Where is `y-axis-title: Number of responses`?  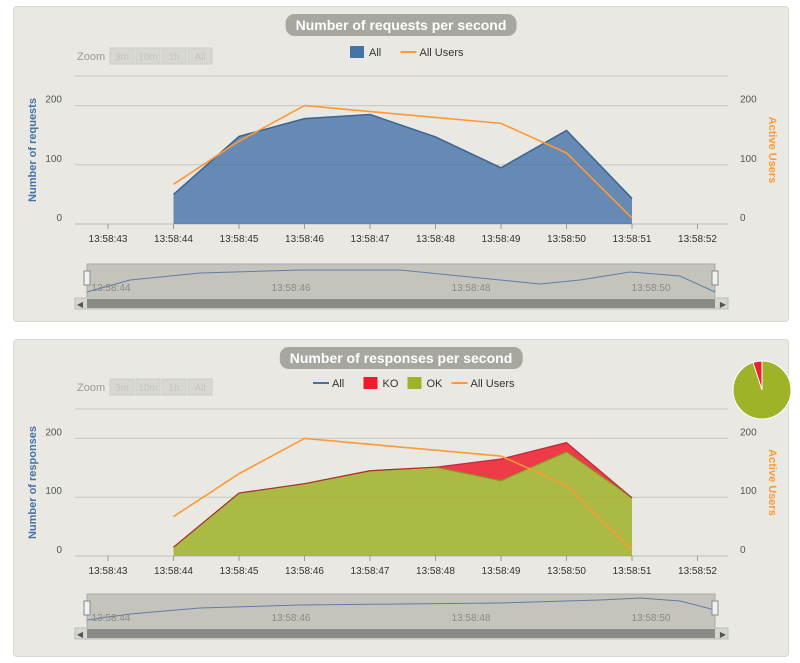 y-axis-title: Number of responses is located at coordinates (33, 482).